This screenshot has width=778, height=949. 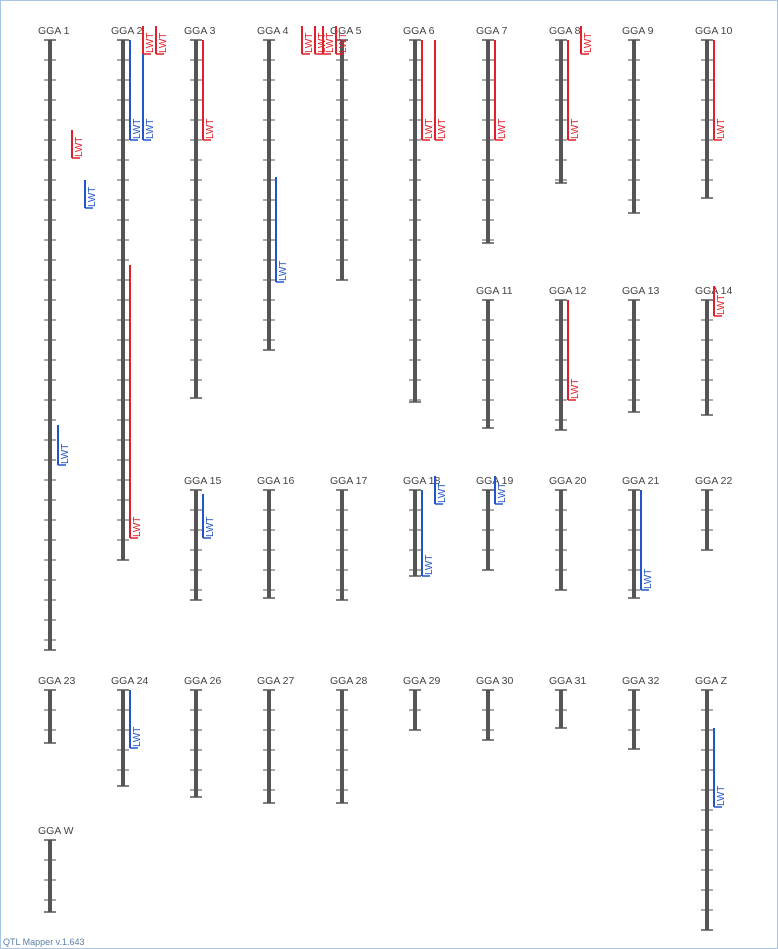 What do you see at coordinates (200, 31) in the screenshot?
I see `chromosome-label: GGA 3` at bounding box center [200, 31].